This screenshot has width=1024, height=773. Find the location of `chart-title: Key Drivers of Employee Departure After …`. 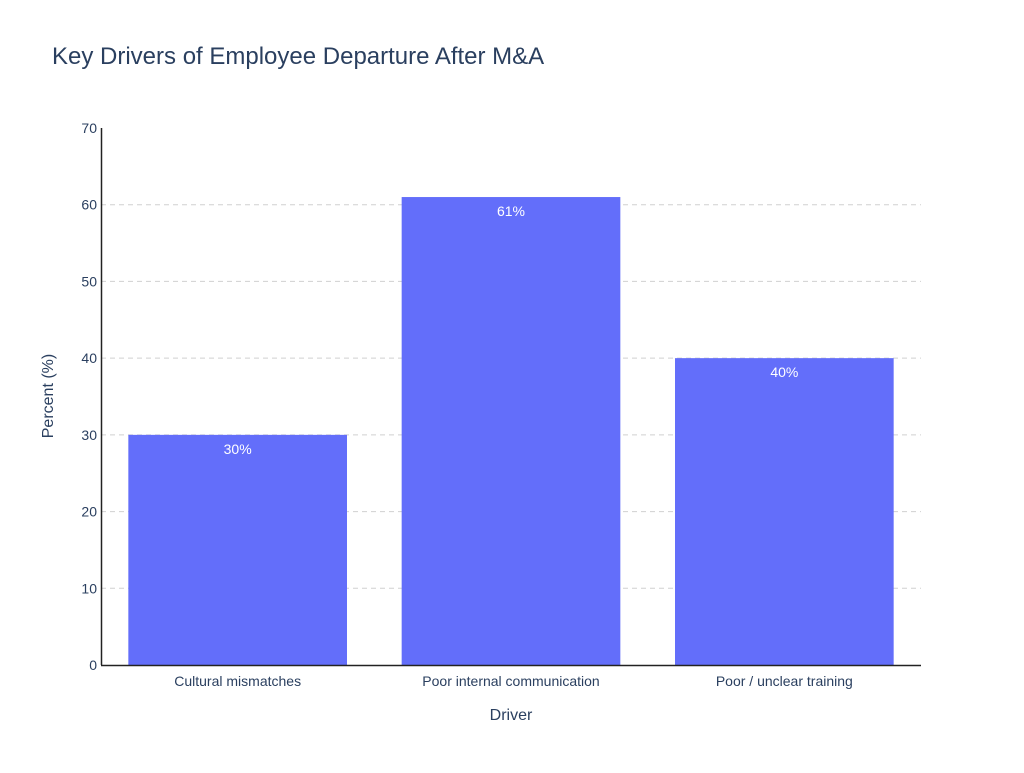

chart-title: Key Drivers of Employee Departure After … is located at coordinates (298, 56).